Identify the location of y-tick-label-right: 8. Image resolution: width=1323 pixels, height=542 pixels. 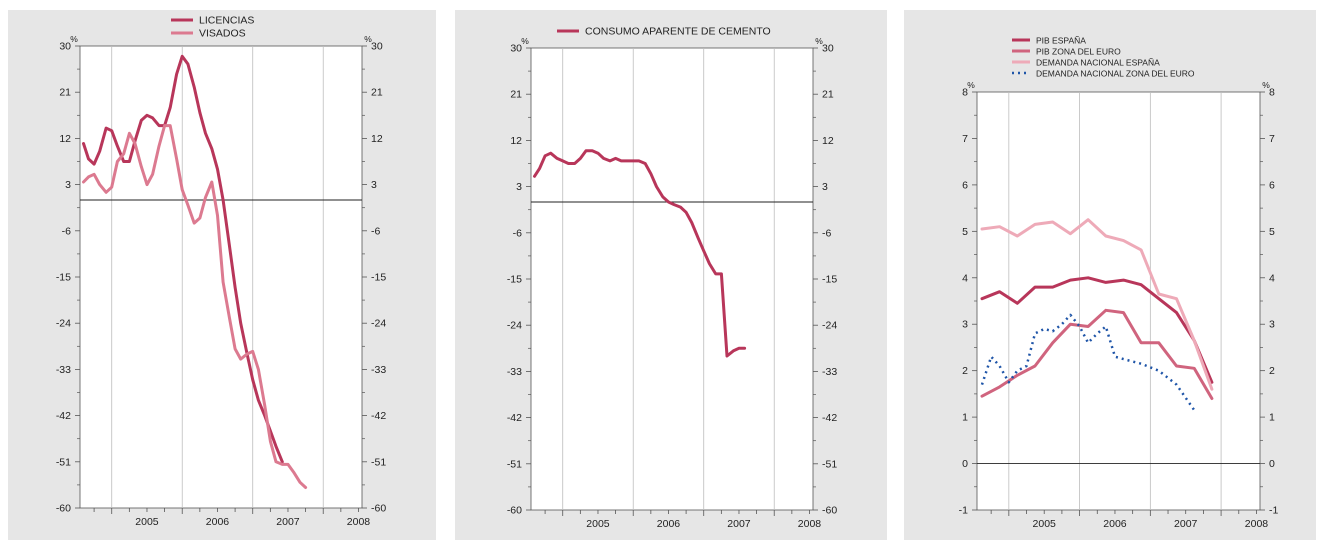
(1272, 93).